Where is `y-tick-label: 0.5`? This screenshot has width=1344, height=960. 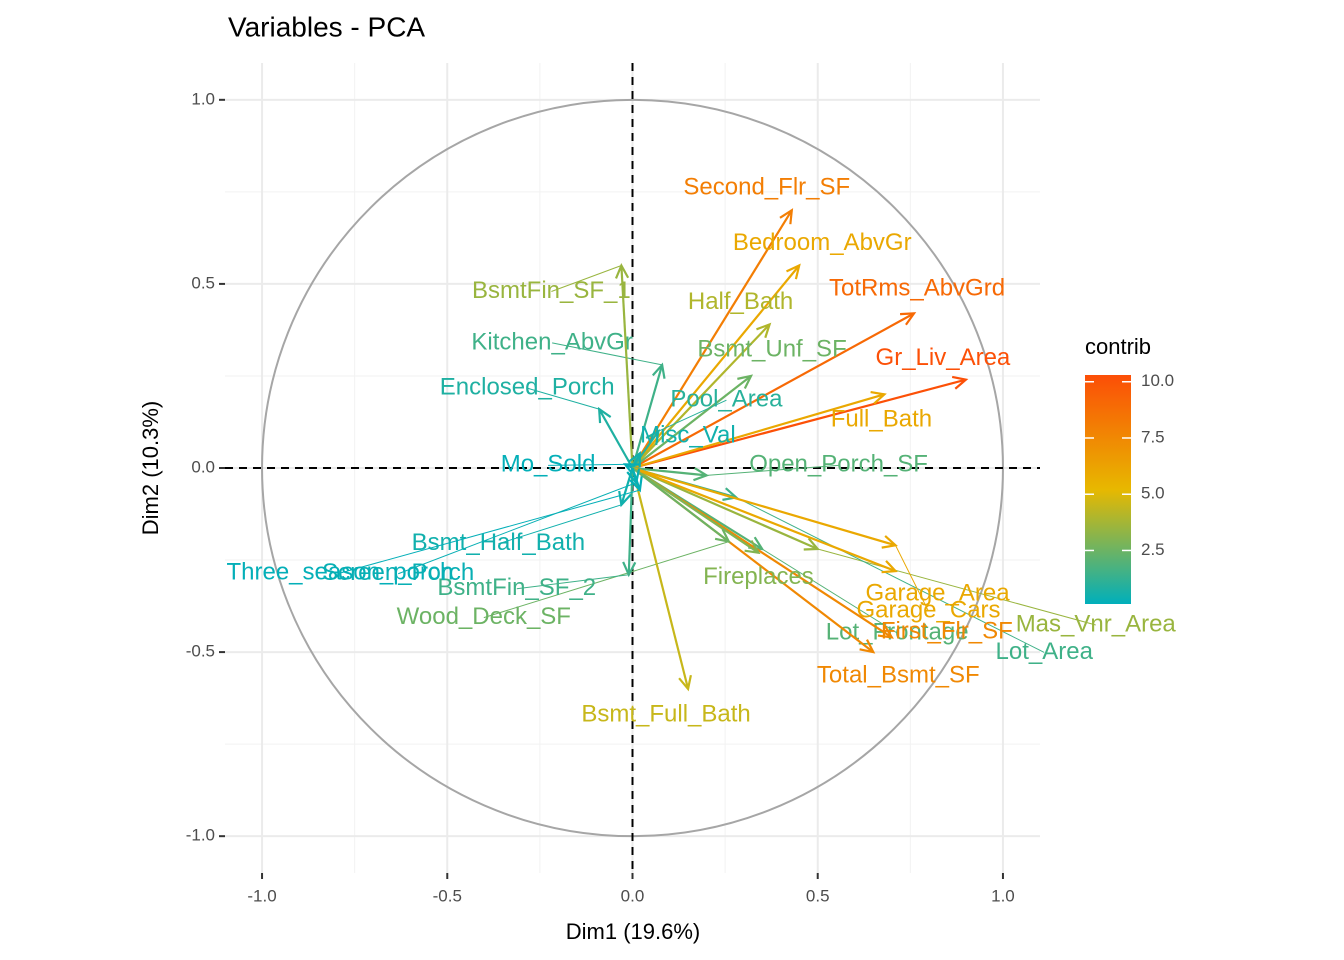
y-tick-label: 0.5 is located at coordinates (203, 282).